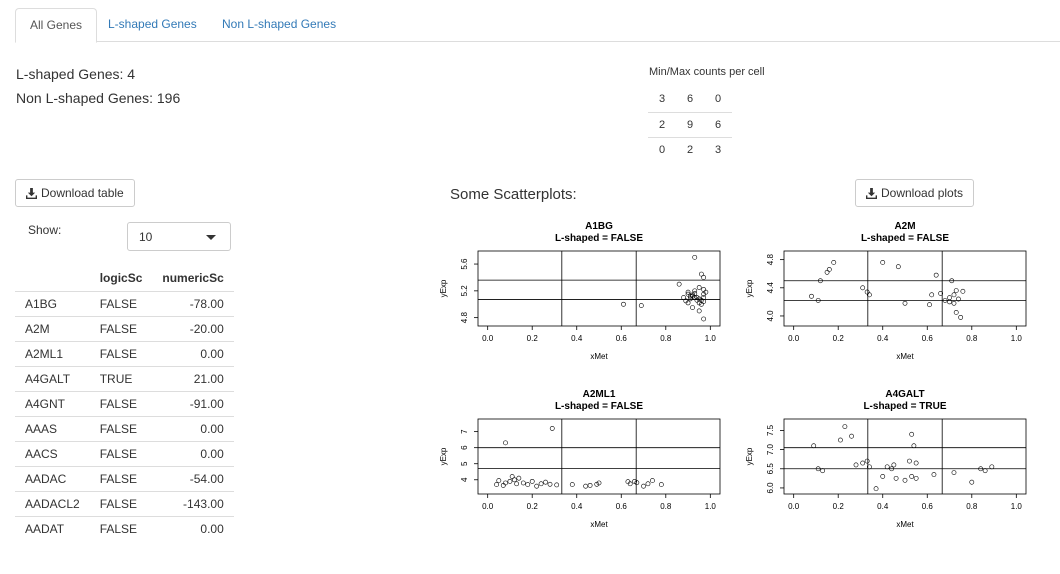  I want to click on gene-name: AADACL2, so click(52, 503).